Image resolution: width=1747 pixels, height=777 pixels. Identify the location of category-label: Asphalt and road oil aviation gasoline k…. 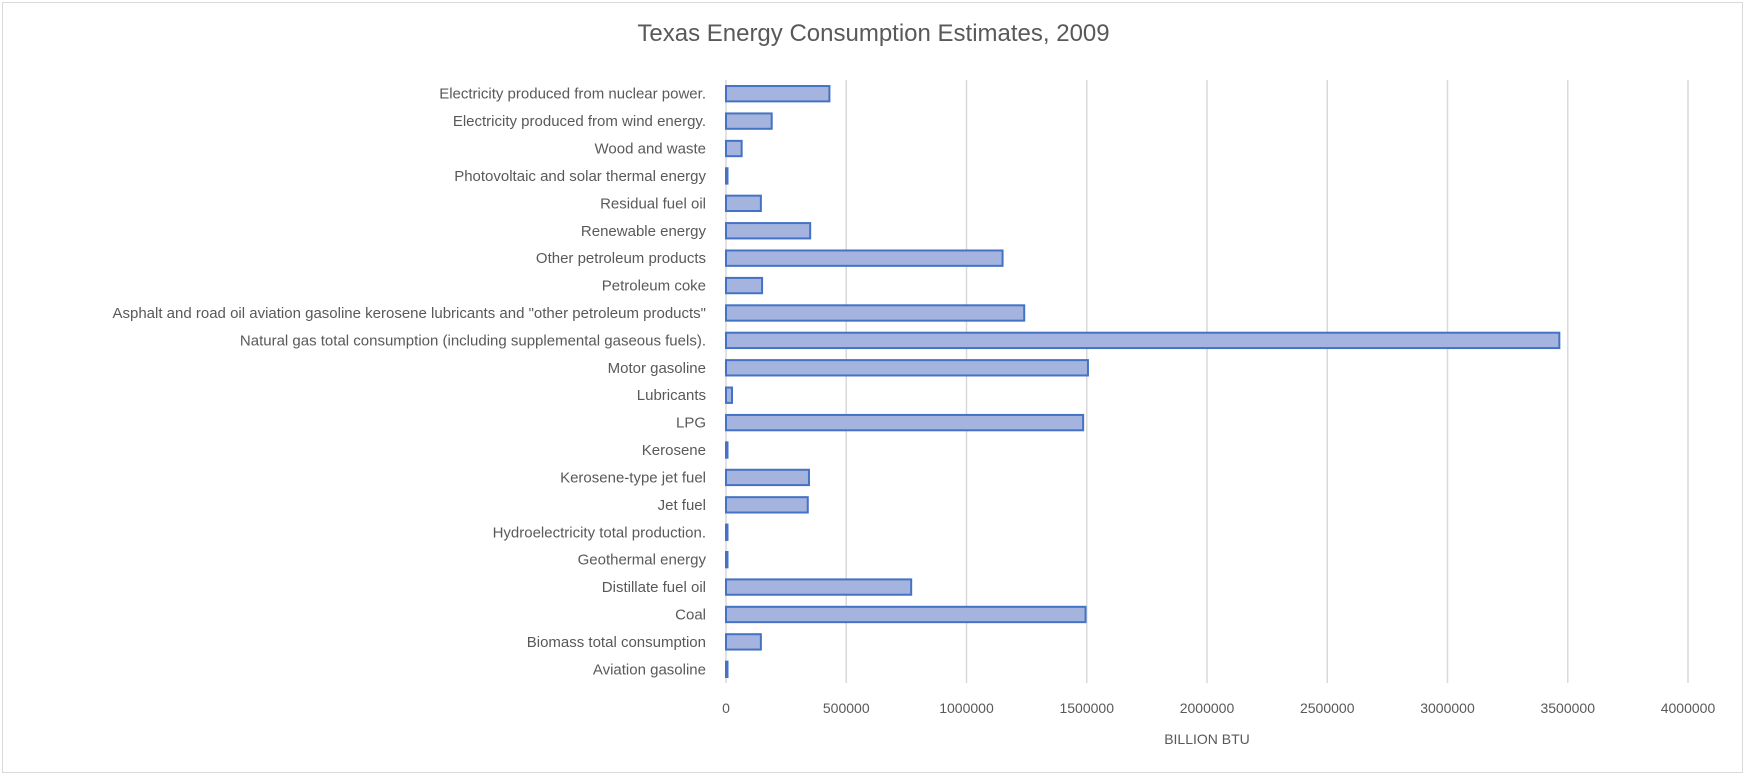
(409, 313).